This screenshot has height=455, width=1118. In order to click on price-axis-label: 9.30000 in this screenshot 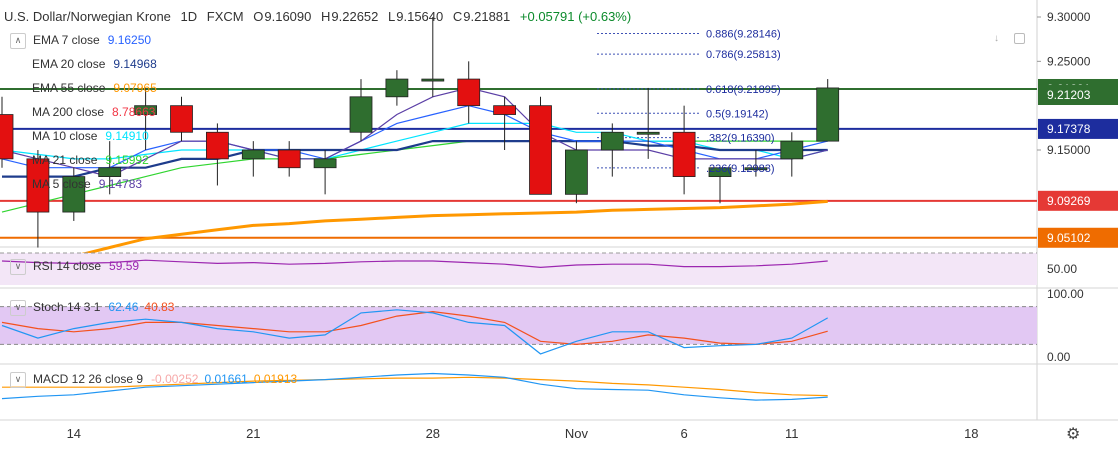, I will do `click(1069, 17)`.